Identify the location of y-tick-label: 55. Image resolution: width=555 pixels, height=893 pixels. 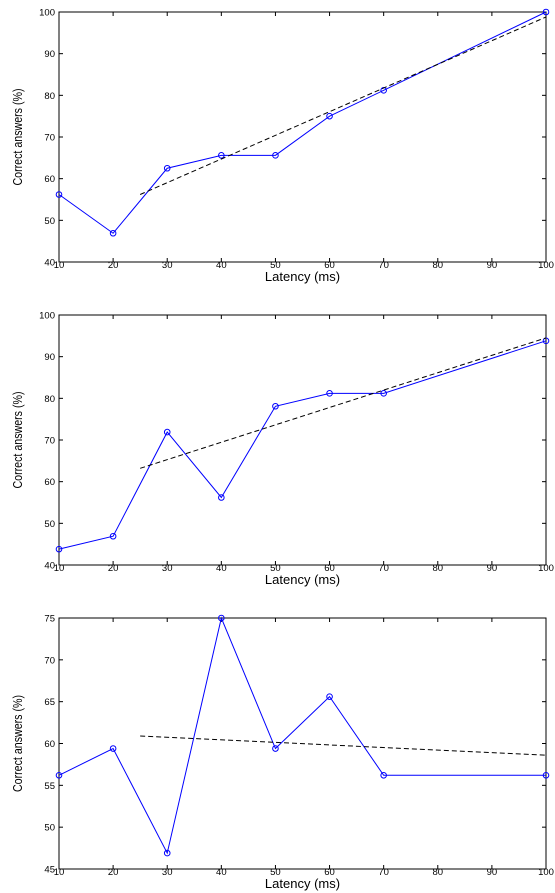
(49, 786).